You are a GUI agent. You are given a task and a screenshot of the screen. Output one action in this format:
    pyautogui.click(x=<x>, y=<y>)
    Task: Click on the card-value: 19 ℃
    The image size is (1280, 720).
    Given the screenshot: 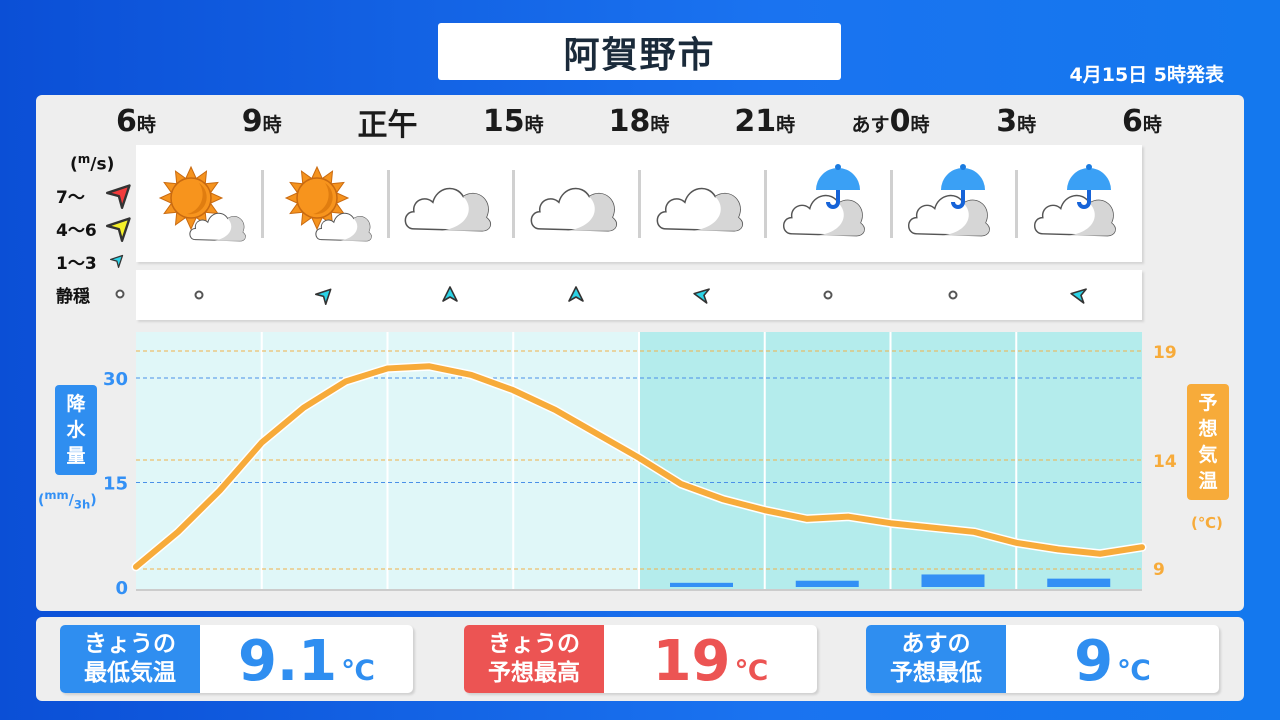 What is the action you would take?
    pyautogui.click(x=710, y=659)
    